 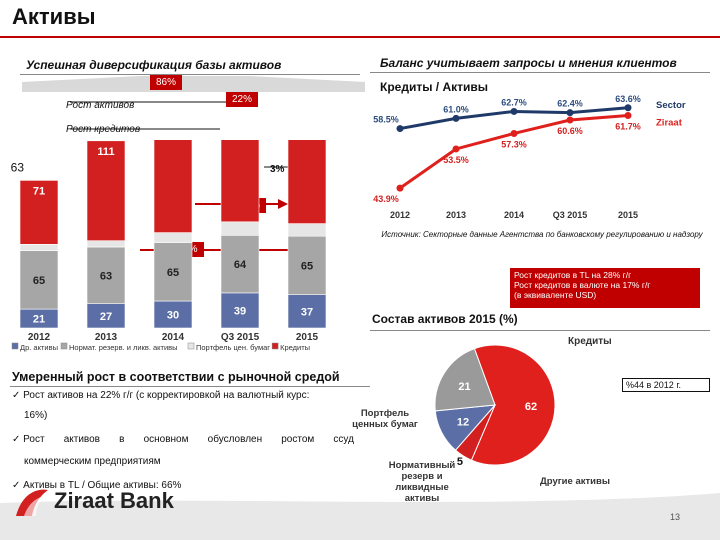 I want to click on pie-value-label: 62, so click(x=531, y=407).